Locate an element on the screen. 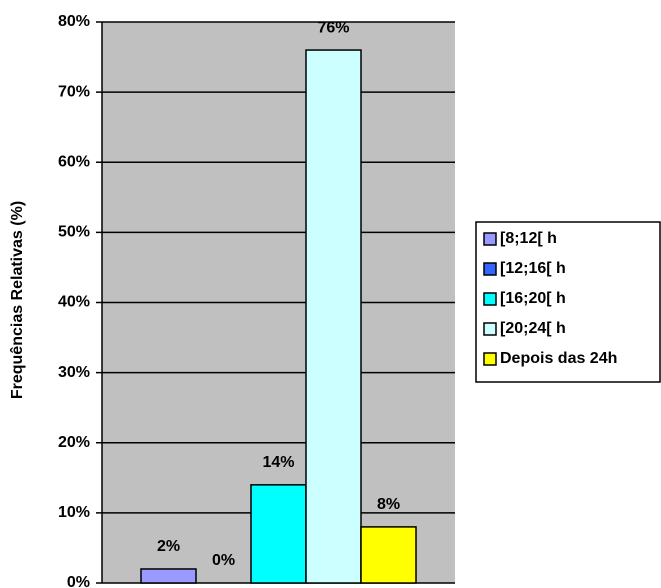 The width and height of the screenshot is (661, 588). legend-label: Depois das 24h is located at coordinates (558, 358).